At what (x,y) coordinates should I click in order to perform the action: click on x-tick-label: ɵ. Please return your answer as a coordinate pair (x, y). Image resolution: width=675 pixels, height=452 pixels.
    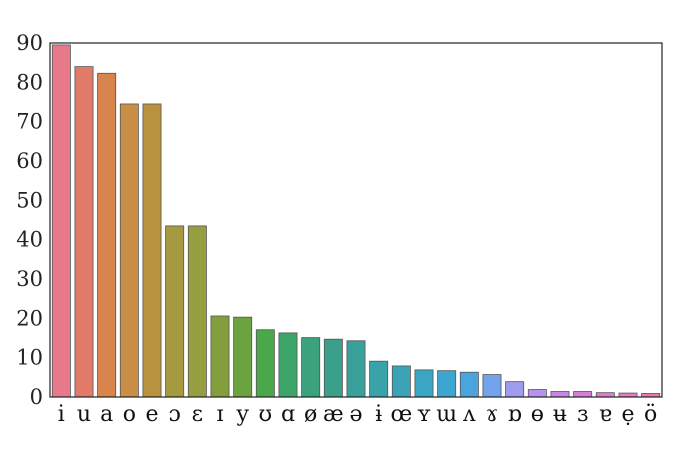
    Looking at the image, I should click on (537, 414).